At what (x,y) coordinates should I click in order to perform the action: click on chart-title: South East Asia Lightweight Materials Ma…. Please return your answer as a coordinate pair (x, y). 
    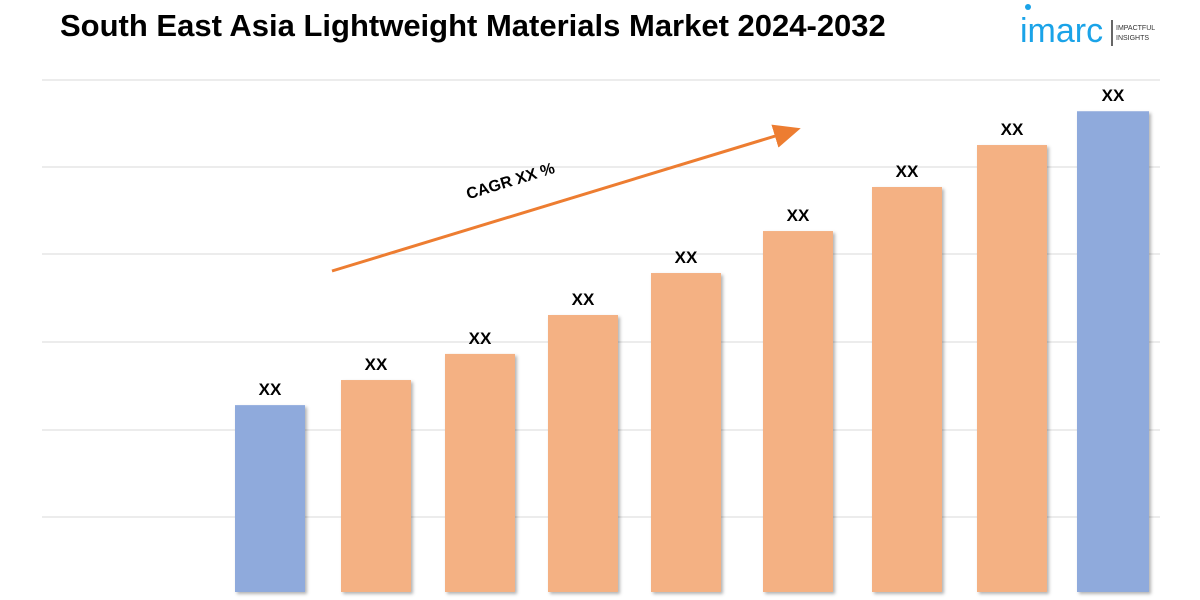
    Looking at the image, I should click on (473, 25).